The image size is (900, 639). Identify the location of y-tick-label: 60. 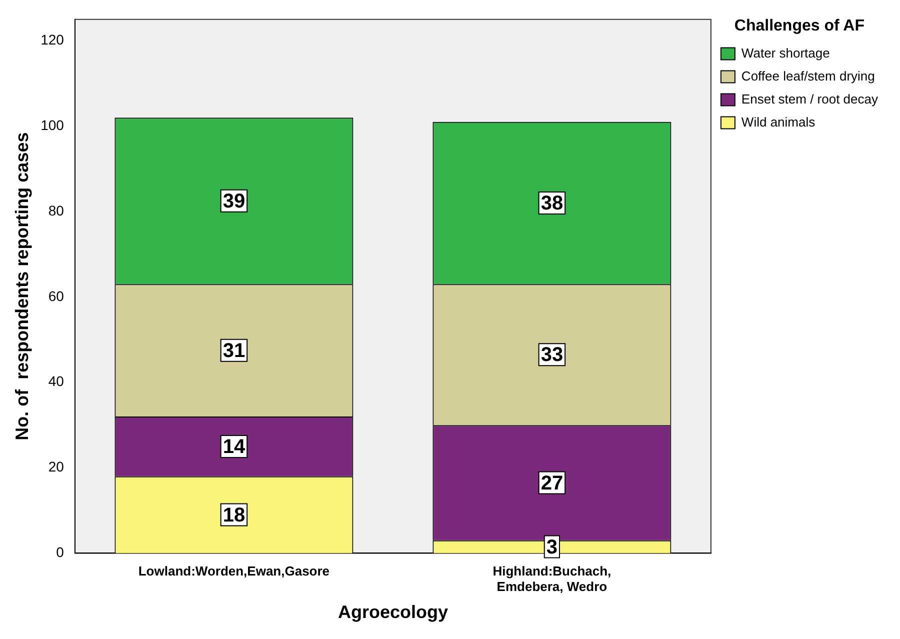
(56, 296).